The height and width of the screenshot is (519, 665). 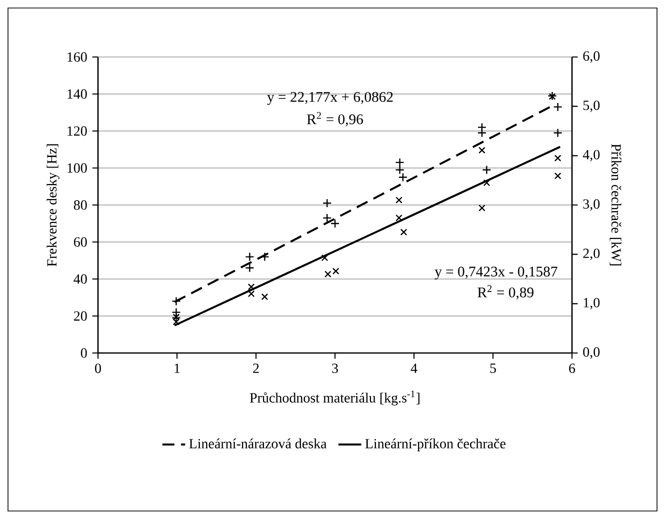 What do you see at coordinates (591, 57) in the screenshot?
I see `y2-tick-label: 6,0` at bounding box center [591, 57].